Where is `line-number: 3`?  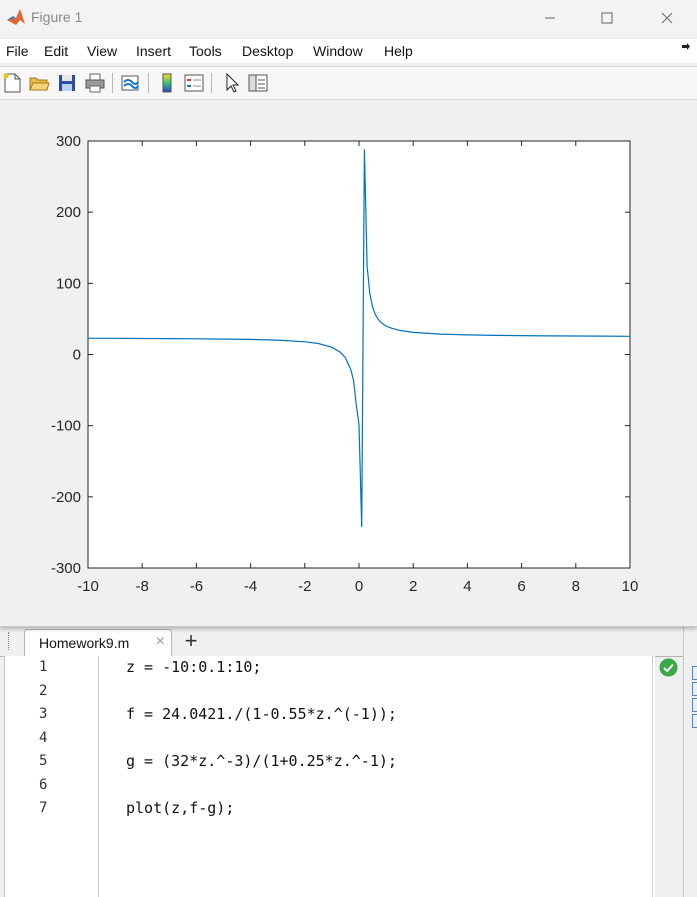
line-number: 3 is located at coordinates (43, 714).